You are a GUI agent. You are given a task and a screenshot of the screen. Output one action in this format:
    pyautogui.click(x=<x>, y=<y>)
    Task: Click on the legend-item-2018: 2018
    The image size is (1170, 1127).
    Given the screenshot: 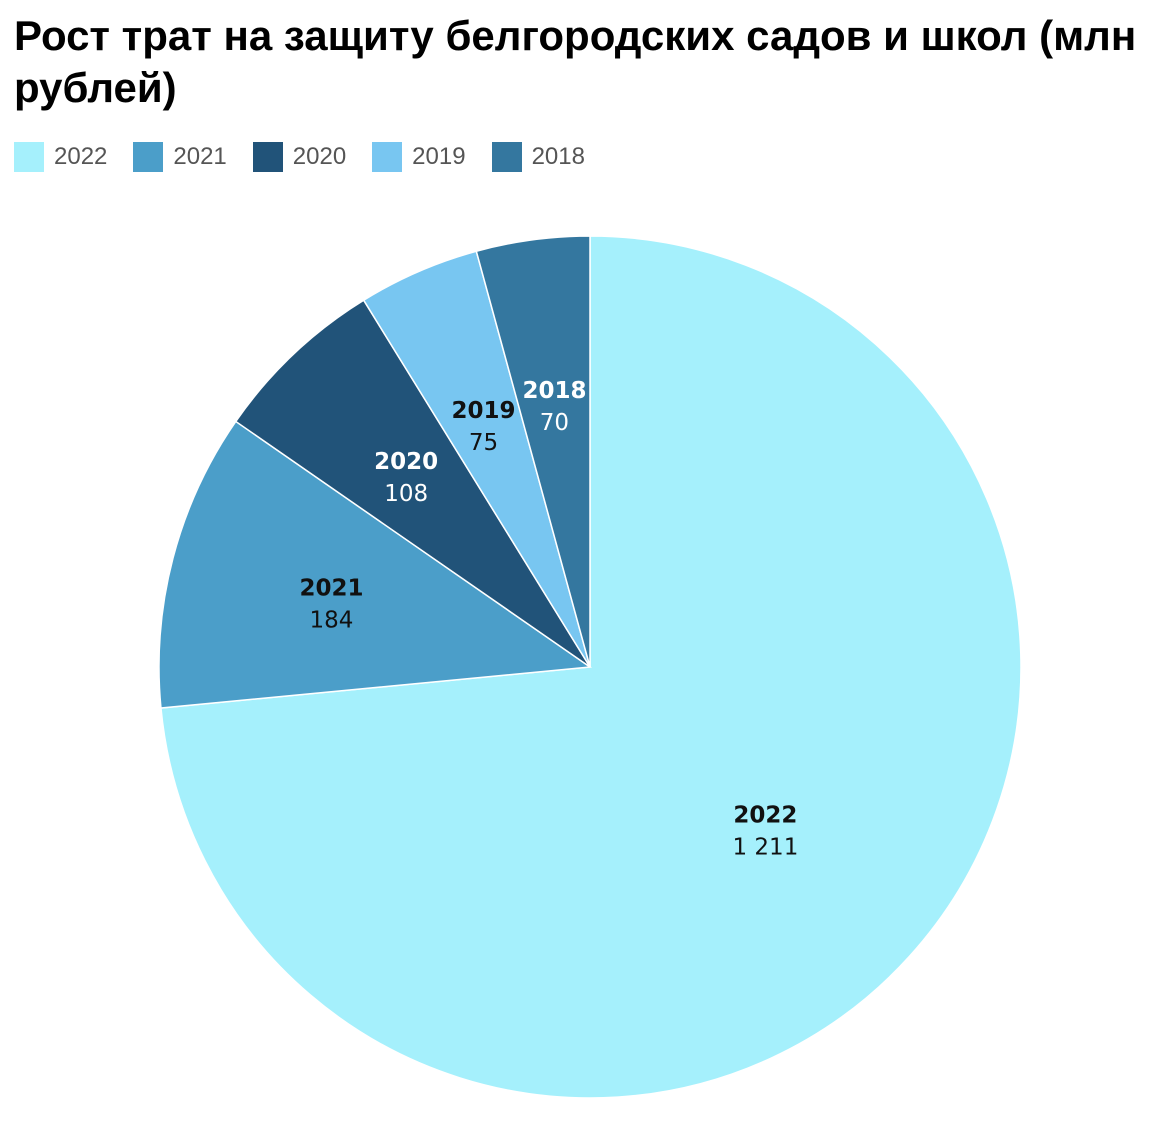 What is the action you would take?
    pyautogui.click(x=538, y=157)
    